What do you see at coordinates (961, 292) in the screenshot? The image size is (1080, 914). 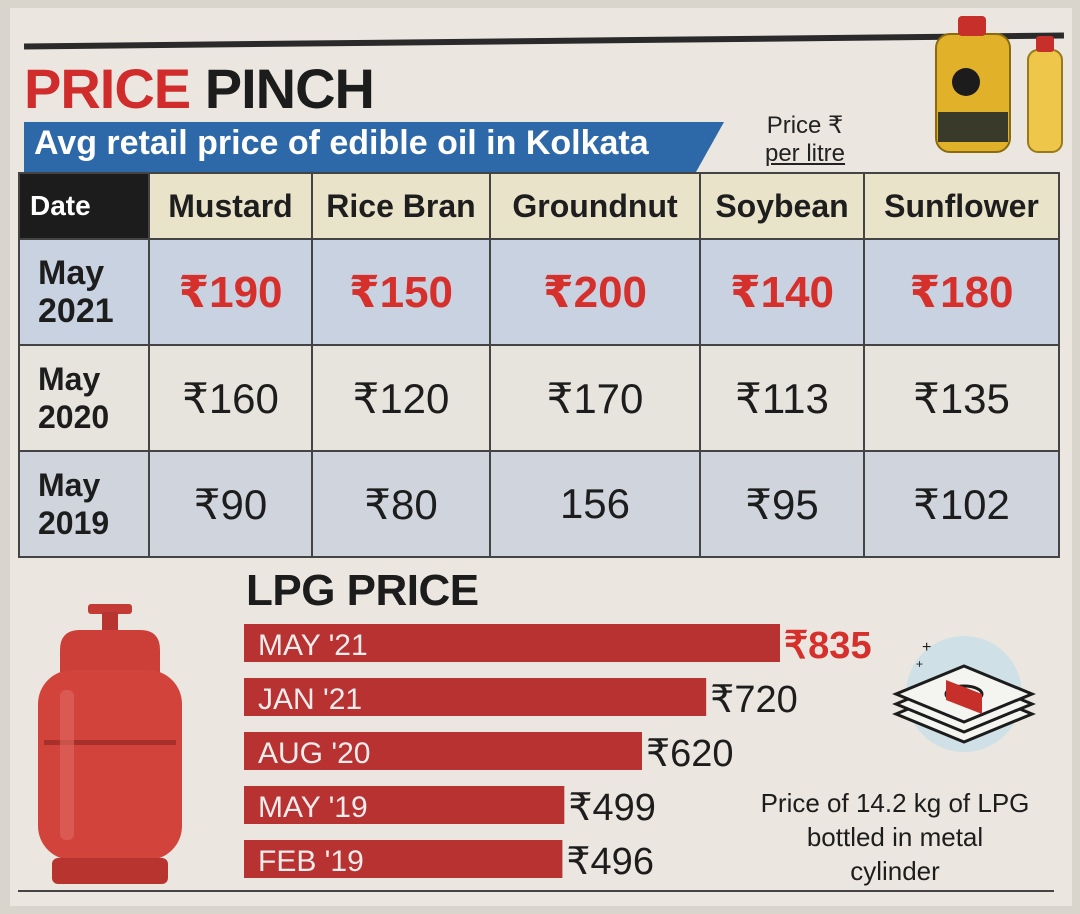 I see `cell-sunflower: ₹180` at bounding box center [961, 292].